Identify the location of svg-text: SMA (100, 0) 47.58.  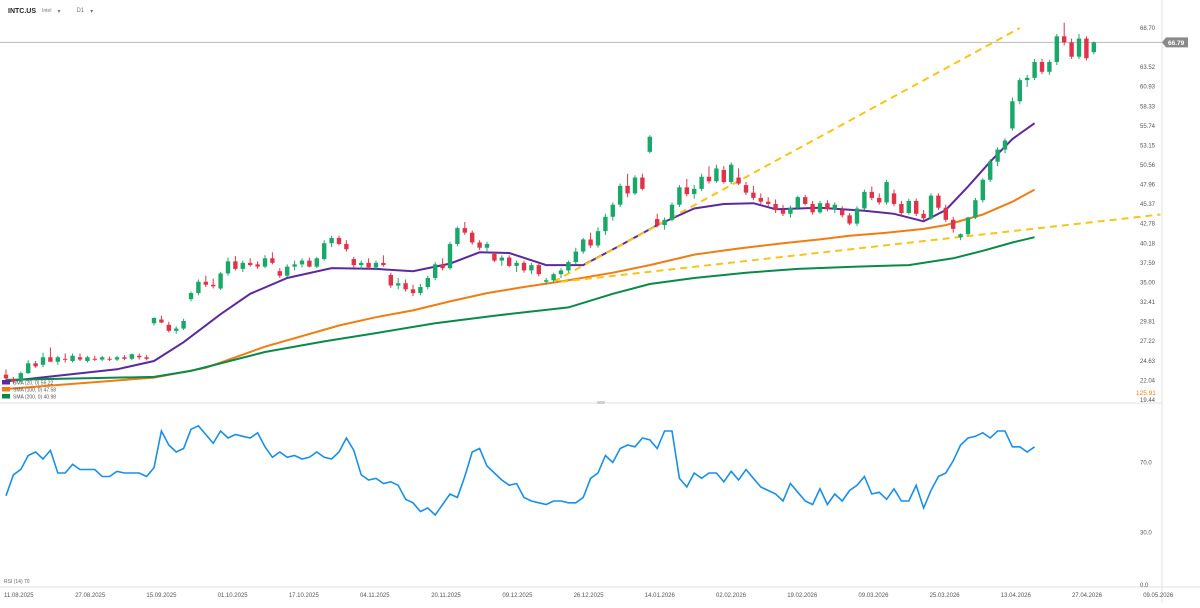
(34, 391).